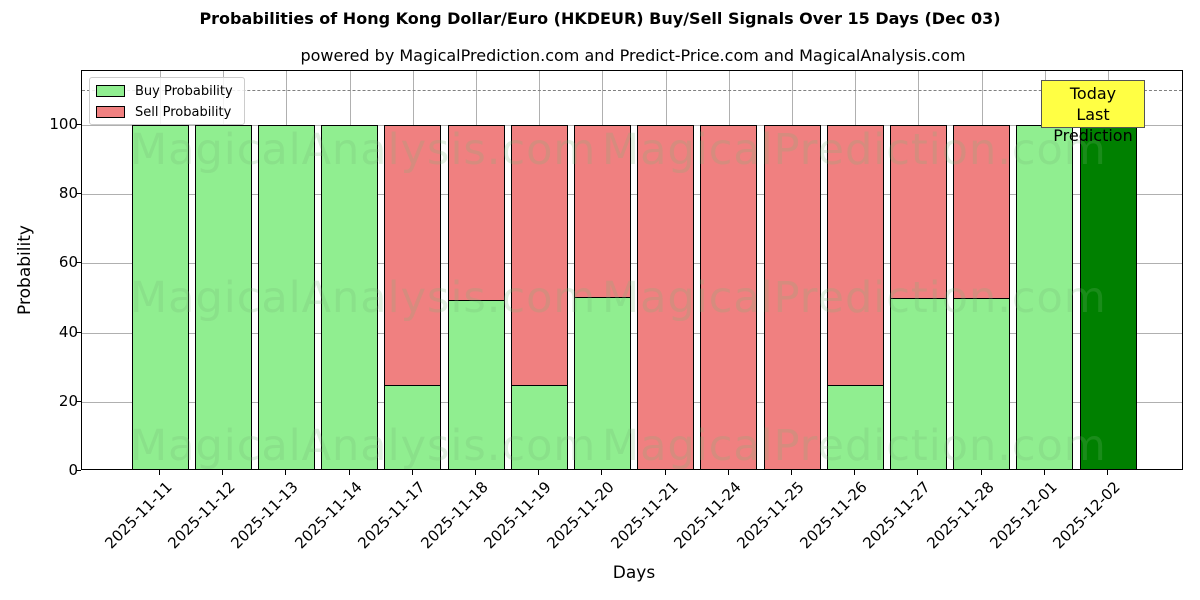  I want to click on y-tick-label: 100, so click(63, 124).